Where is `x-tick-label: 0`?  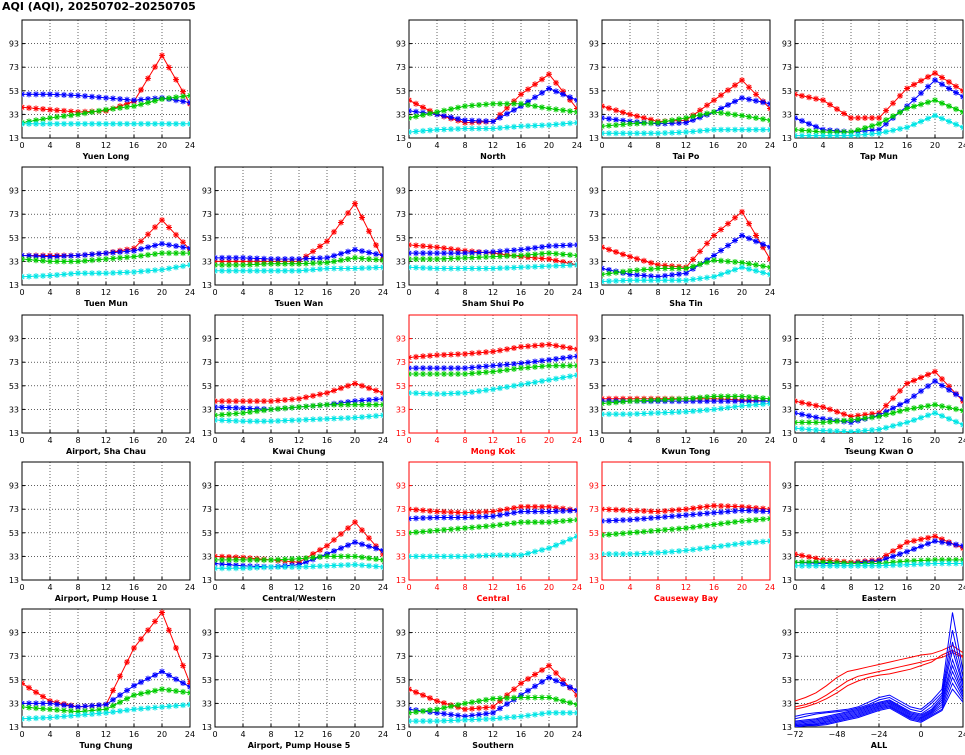 x-tick-label: 0 is located at coordinates (214, 440).